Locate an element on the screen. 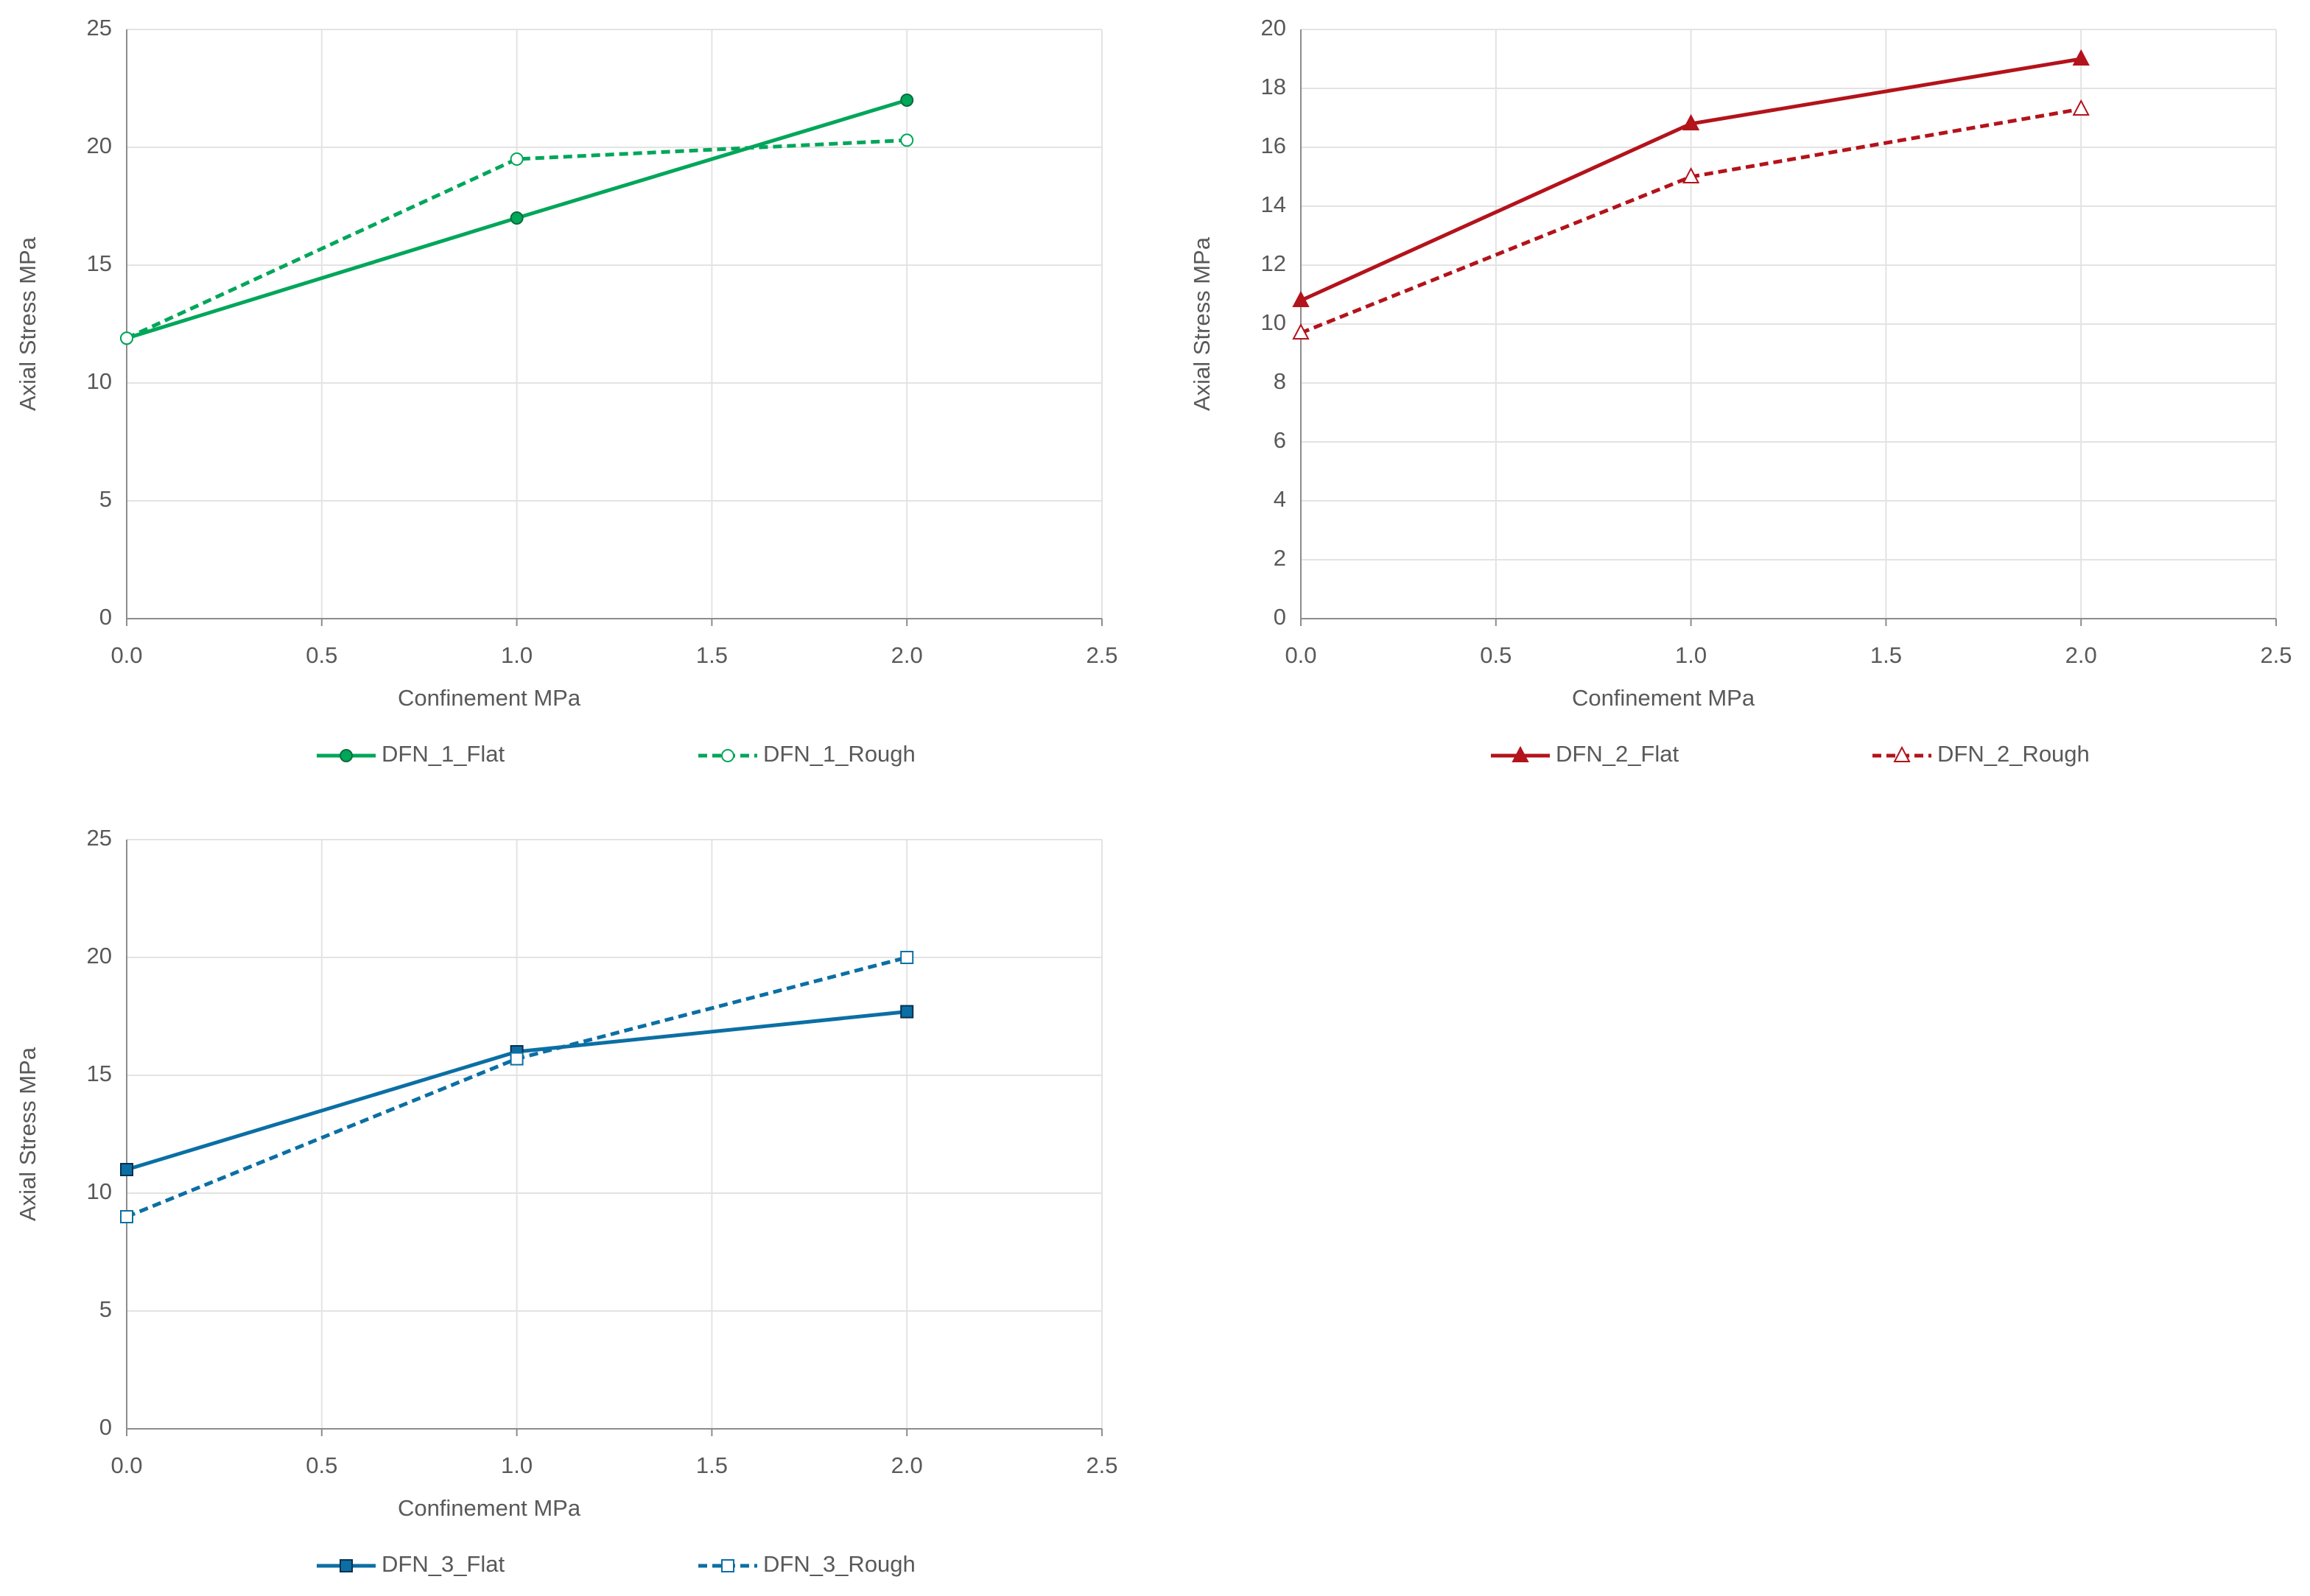  legend-label: DFN_2_Flat is located at coordinates (1618, 754).